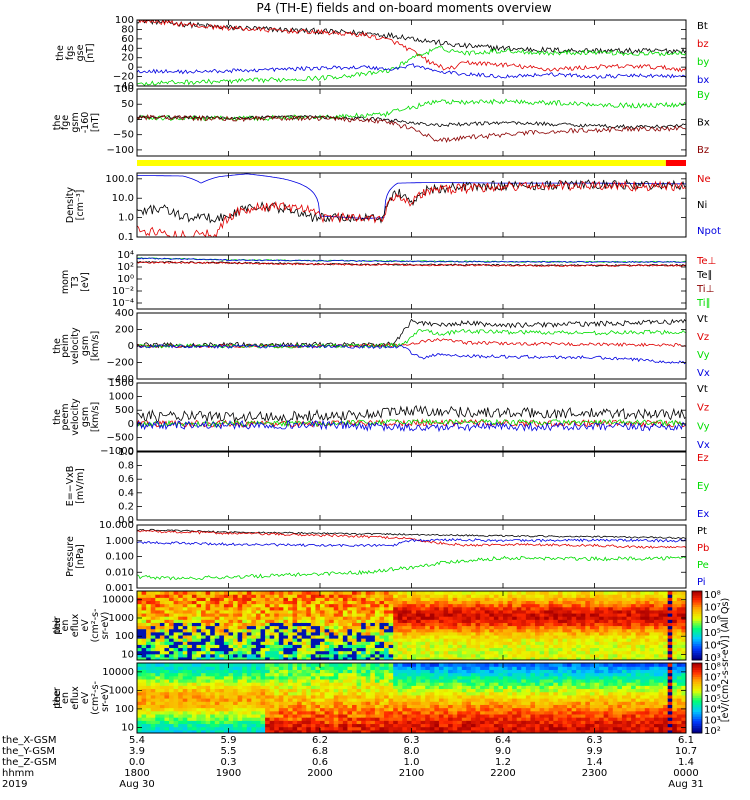 Image resolution: width=750 pixels, height=800 pixels. Describe the element at coordinates (127, 655) in the screenshot. I see `y-tick-label: 10` at that location.